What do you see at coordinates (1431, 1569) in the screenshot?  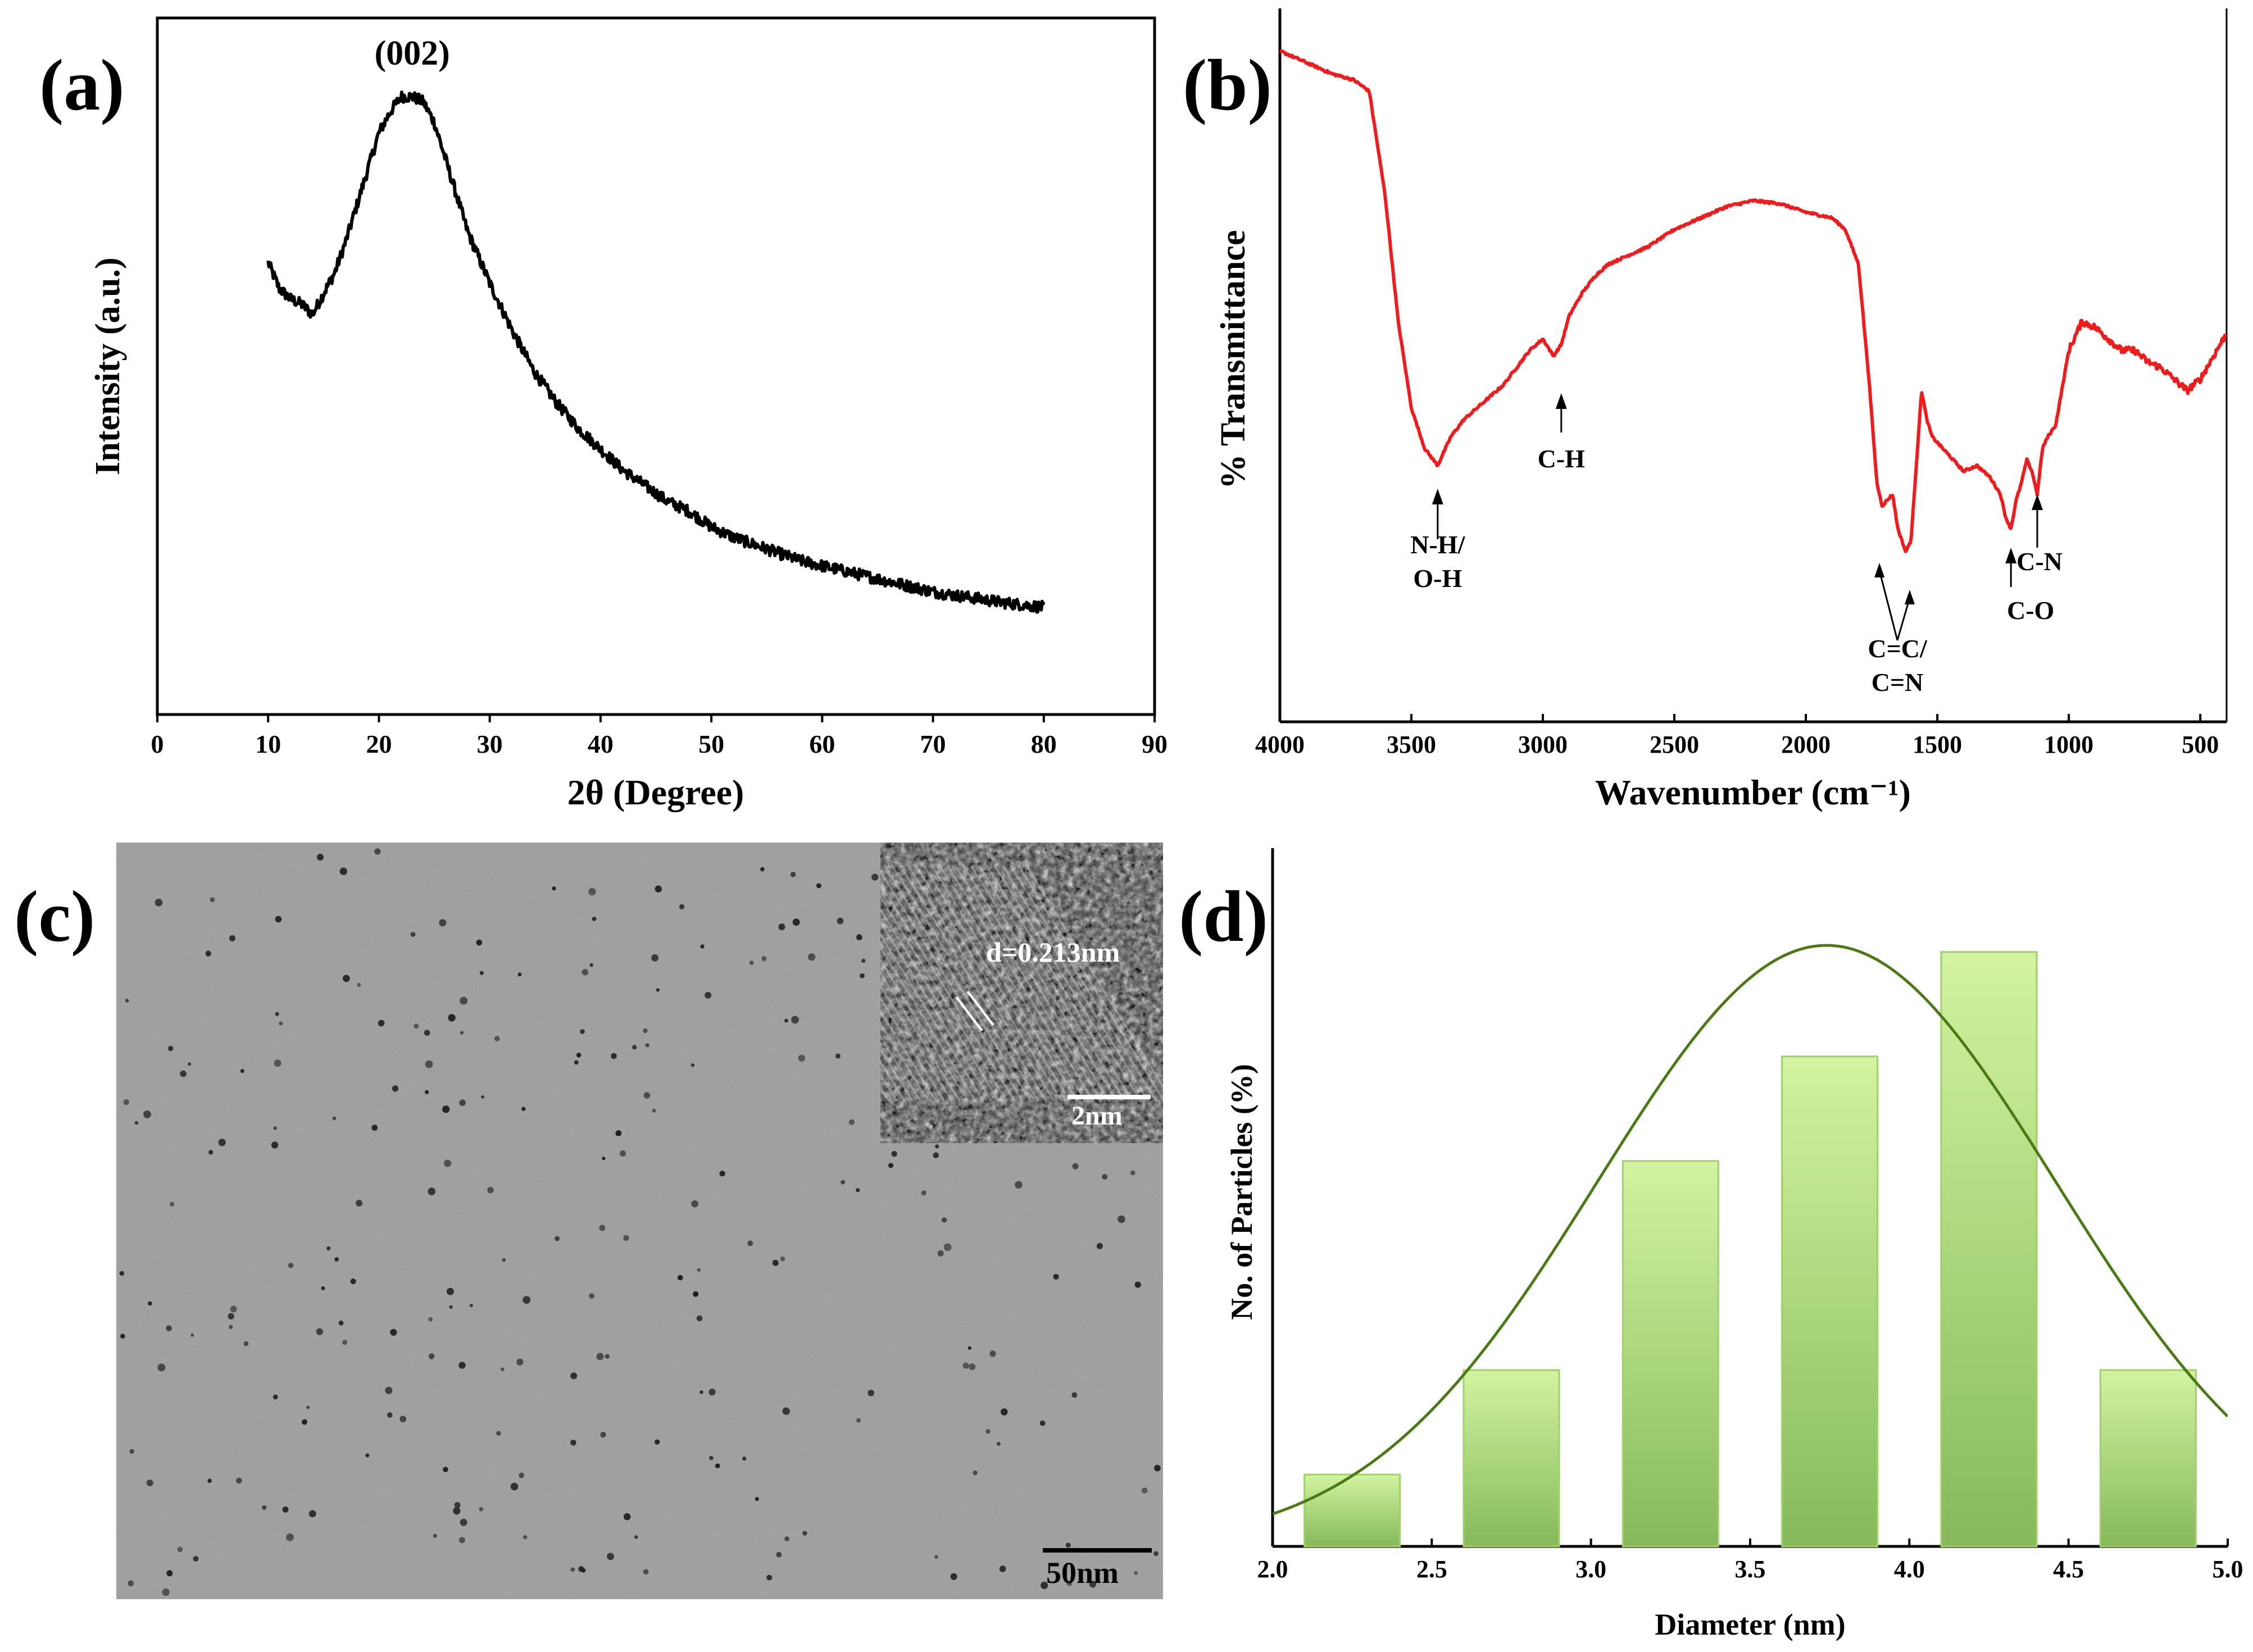 I see `size-x-tick-label: 2.5` at bounding box center [1431, 1569].